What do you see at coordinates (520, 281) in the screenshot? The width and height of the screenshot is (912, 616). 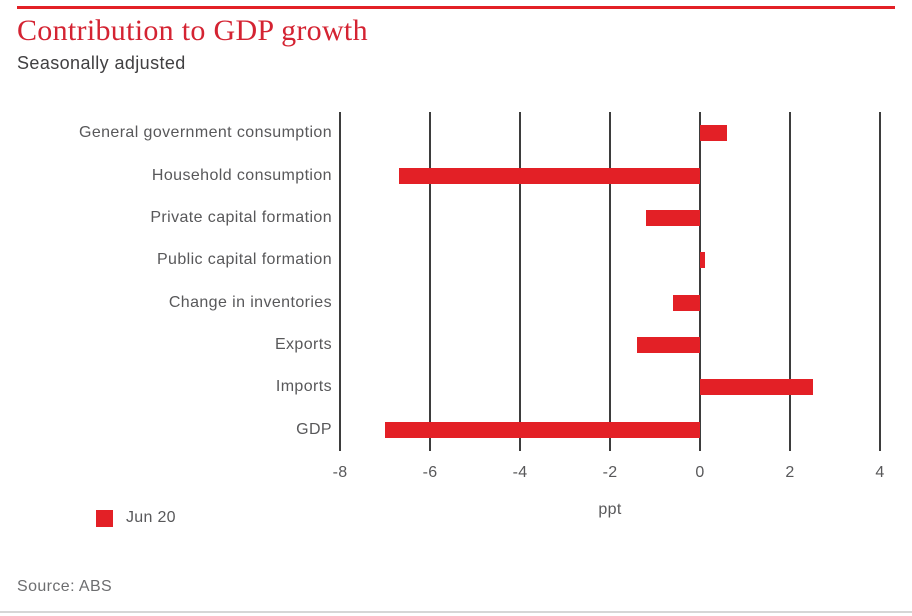 I see `gridline--4` at bounding box center [520, 281].